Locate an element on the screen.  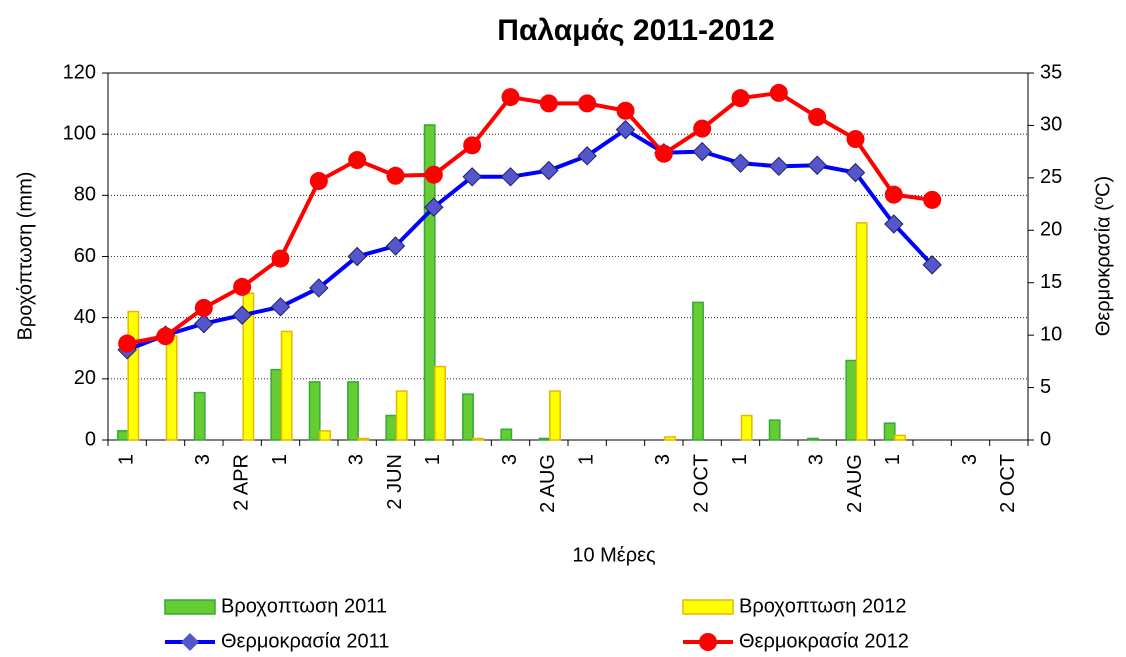
x-axis-title: 10 Μέρες is located at coordinates (614, 555).